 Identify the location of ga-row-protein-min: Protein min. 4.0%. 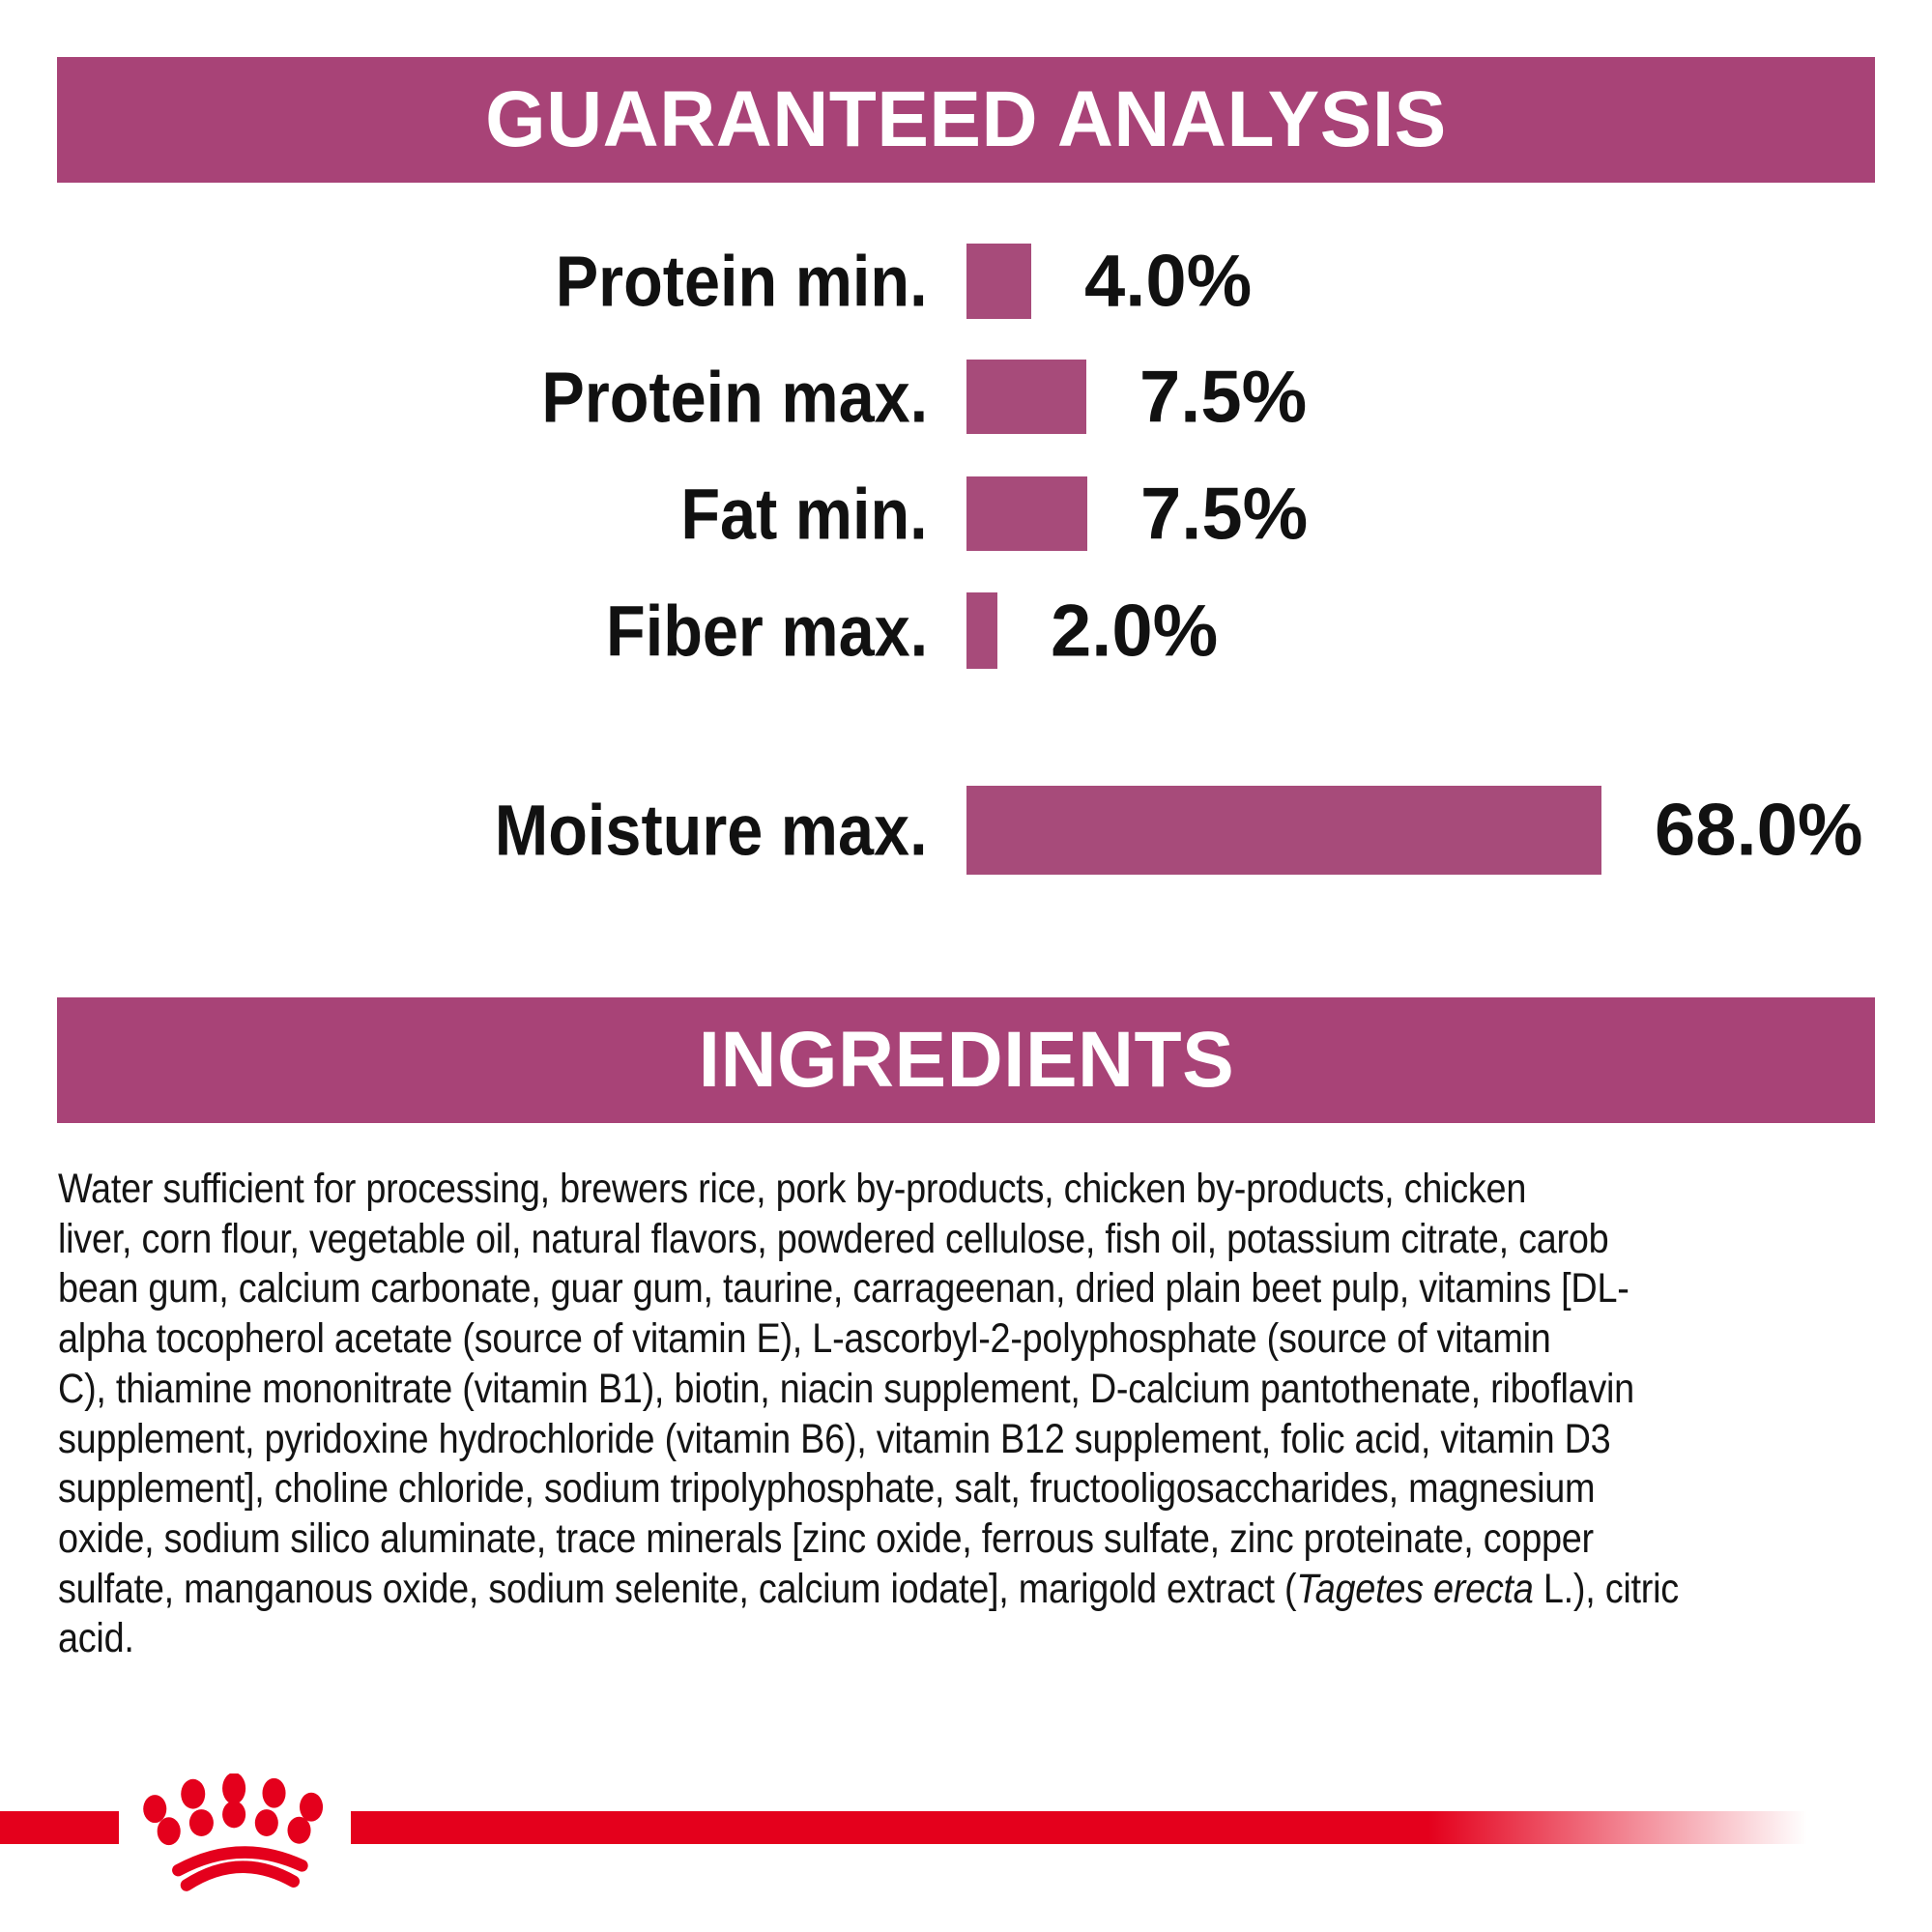
(966, 282).